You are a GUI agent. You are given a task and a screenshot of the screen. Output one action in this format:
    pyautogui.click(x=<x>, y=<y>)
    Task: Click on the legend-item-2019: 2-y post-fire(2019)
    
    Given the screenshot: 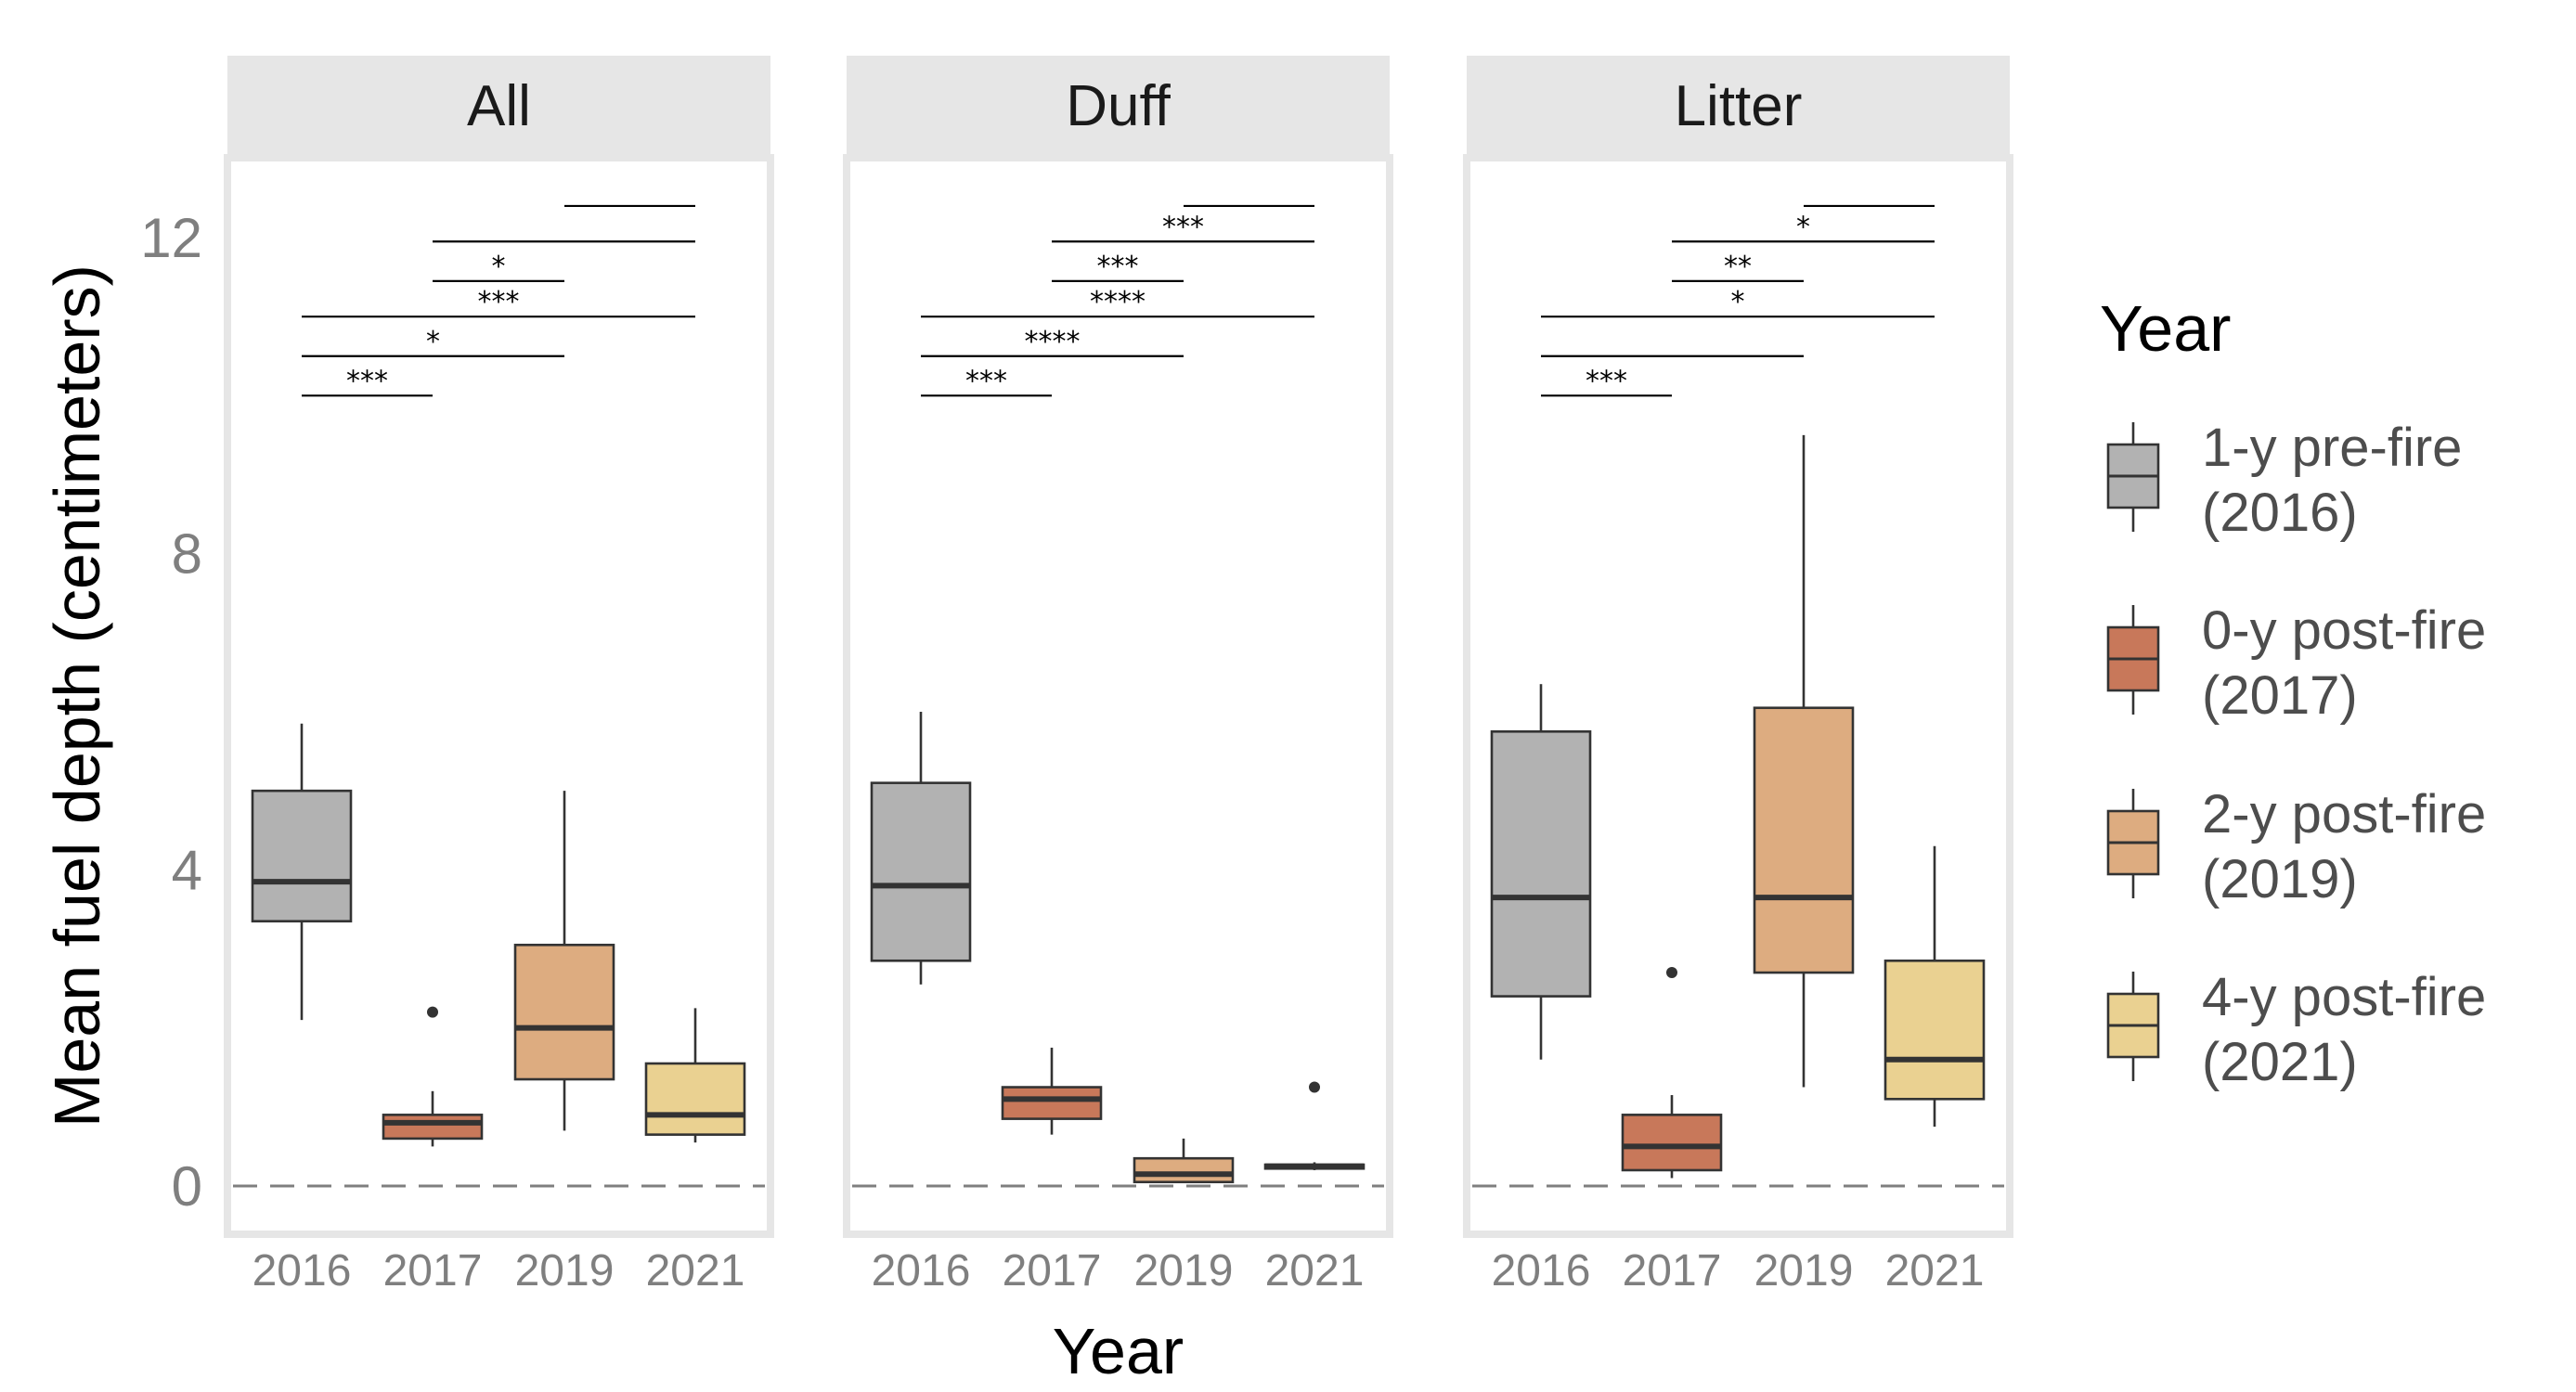 What is the action you would take?
    pyautogui.click(x=2296, y=847)
    